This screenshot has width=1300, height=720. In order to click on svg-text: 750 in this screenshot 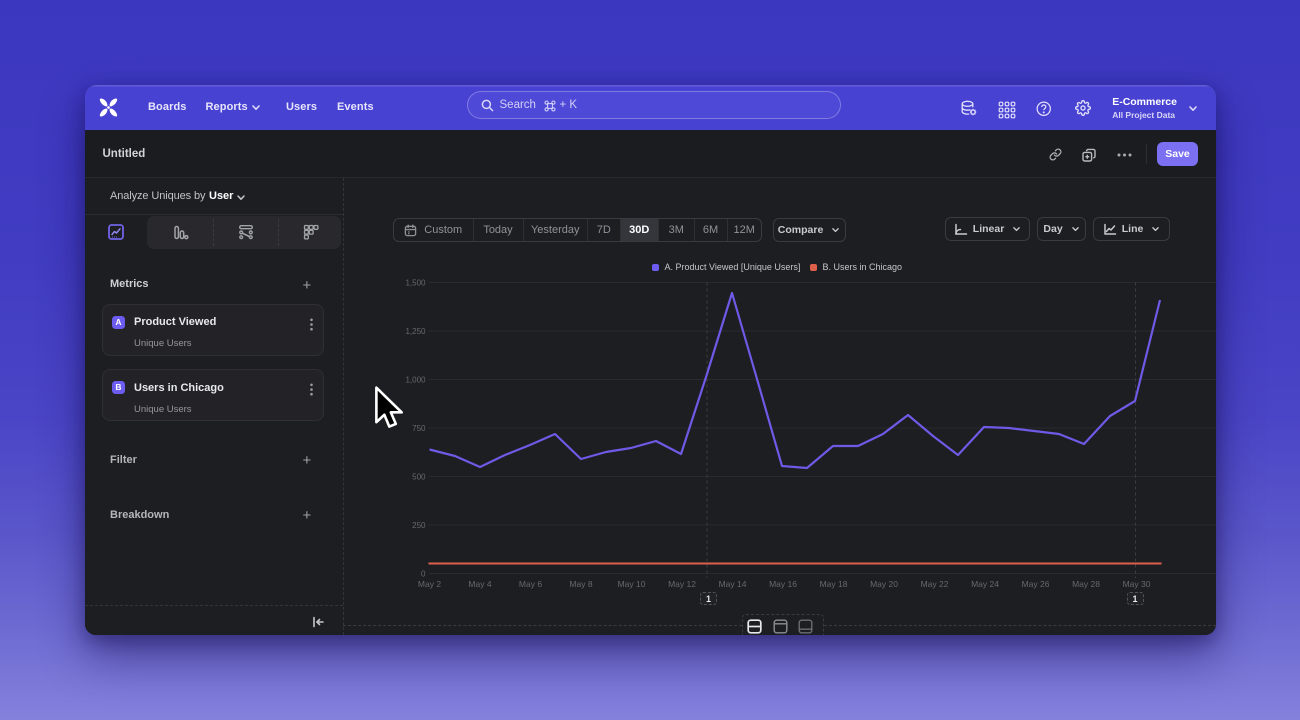, I will do `click(419, 428)`.